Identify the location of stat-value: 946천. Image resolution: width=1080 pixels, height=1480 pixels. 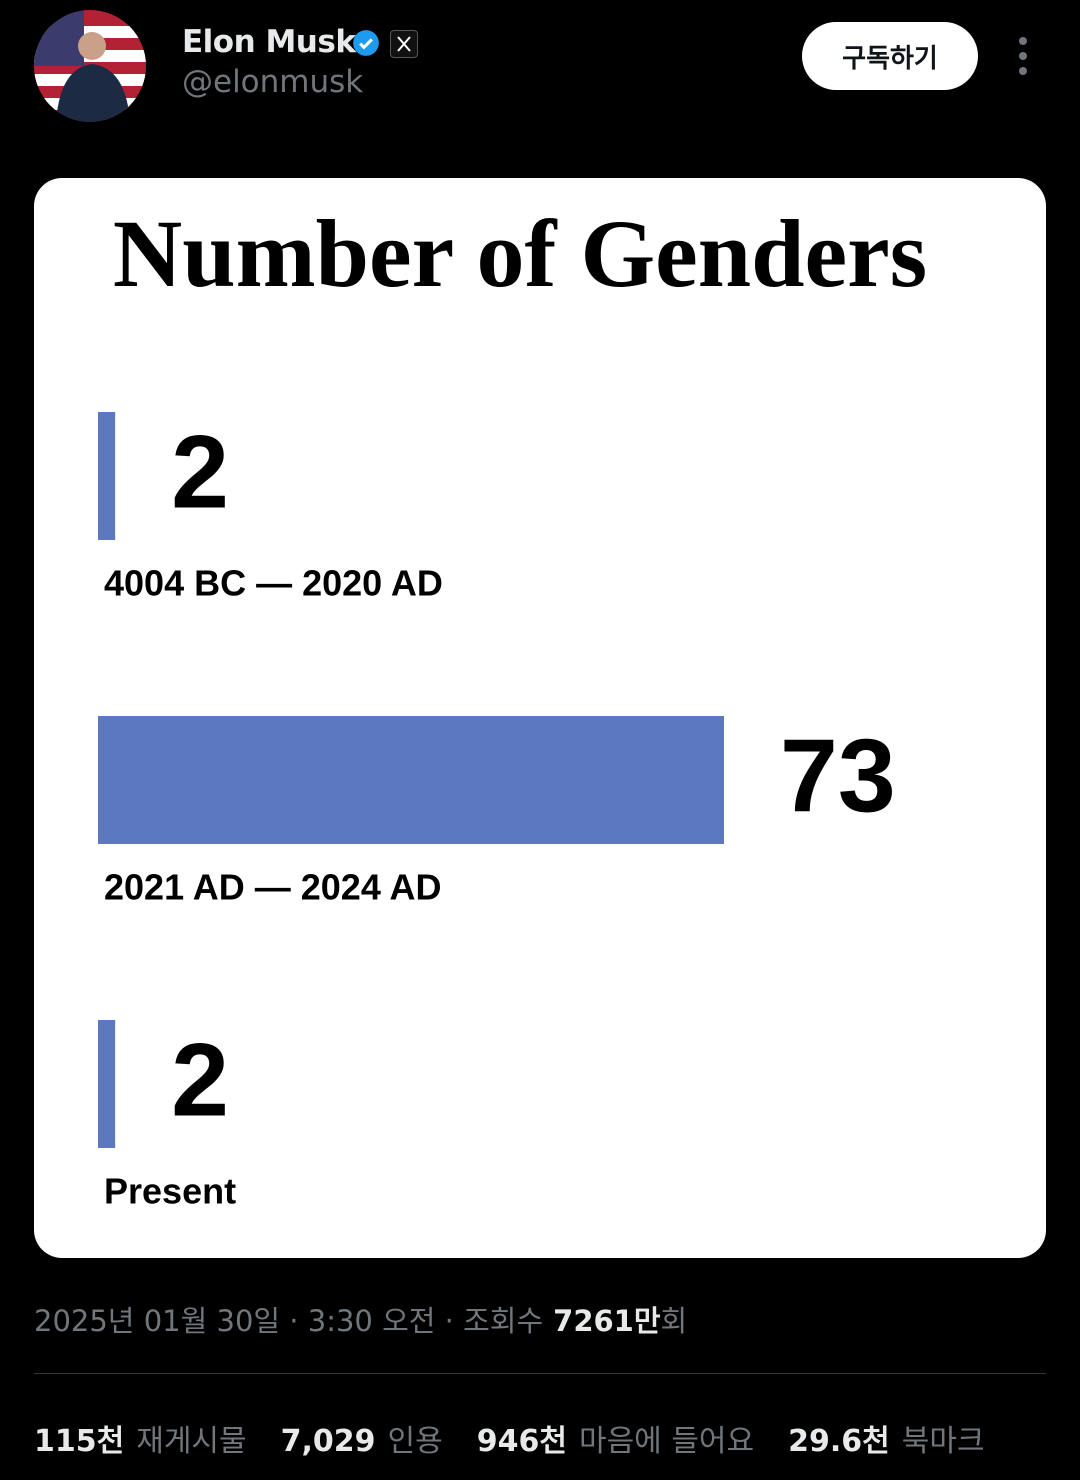
(521, 1441).